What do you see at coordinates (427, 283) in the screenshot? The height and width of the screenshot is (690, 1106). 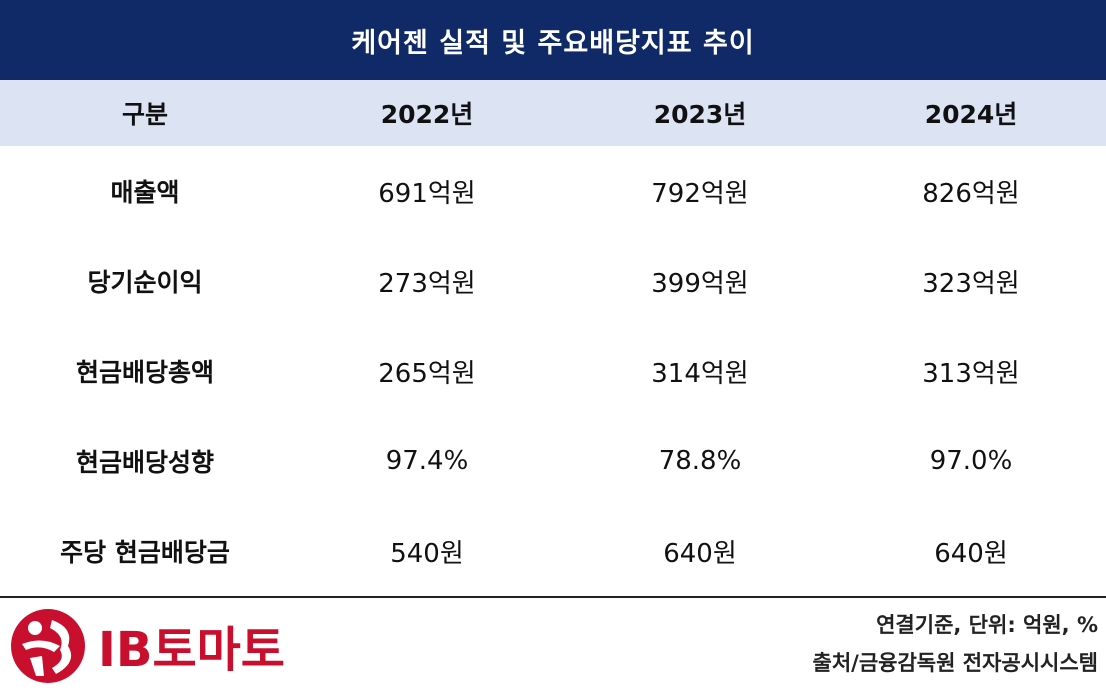 I see `cell-2022: 273억원` at bounding box center [427, 283].